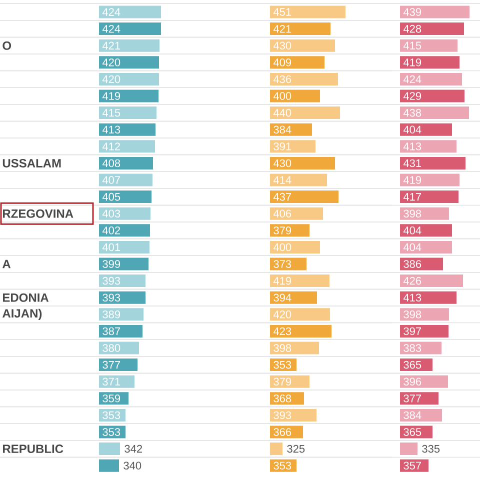 Image resolution: width=480 pixels, height=480 pixels. I want to click on data-label: 414, so click(282, 180).